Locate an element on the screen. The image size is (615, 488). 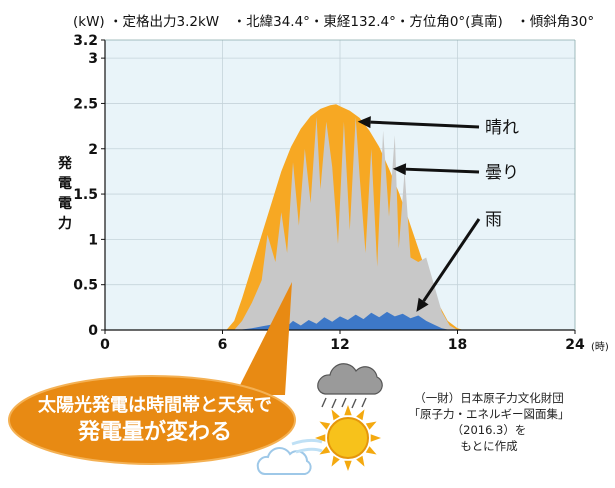
y-tick-label: 0 is located at coordinates (93, 331).